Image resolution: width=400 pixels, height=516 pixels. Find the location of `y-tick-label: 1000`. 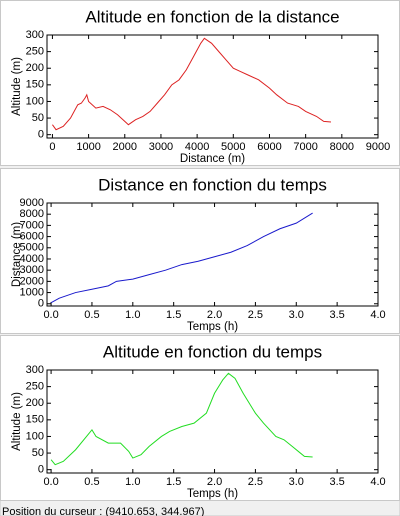

y-tick-label: 1000 is located at coordinates (32, 292).